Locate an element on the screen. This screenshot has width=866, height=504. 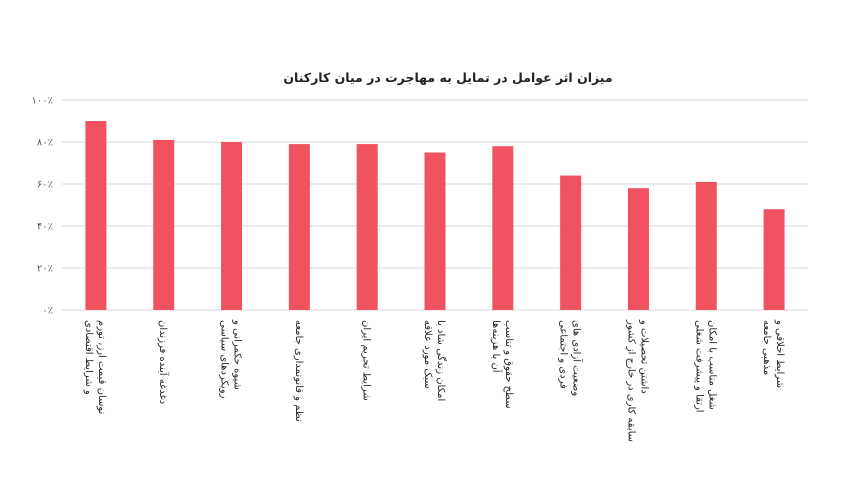
x-tick-label-line: رویکردهای سیاسی is located at coordinates (224, 359).